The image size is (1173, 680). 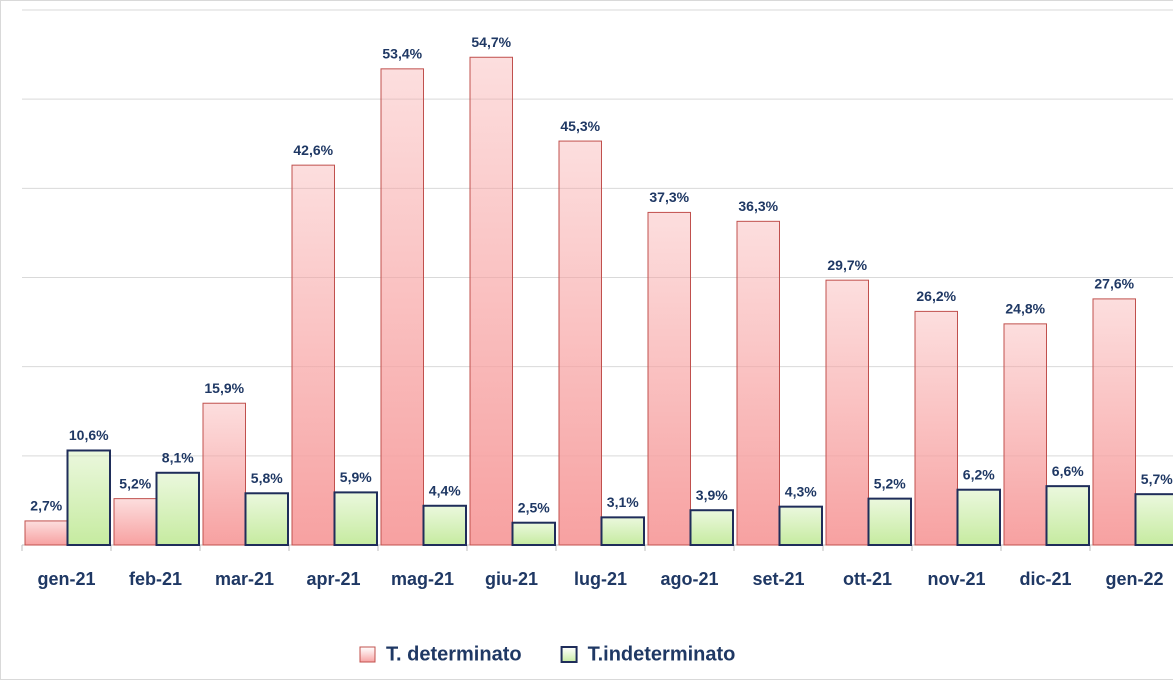 I want to click on data-label: 8,1%, so click(x=178, y=457).